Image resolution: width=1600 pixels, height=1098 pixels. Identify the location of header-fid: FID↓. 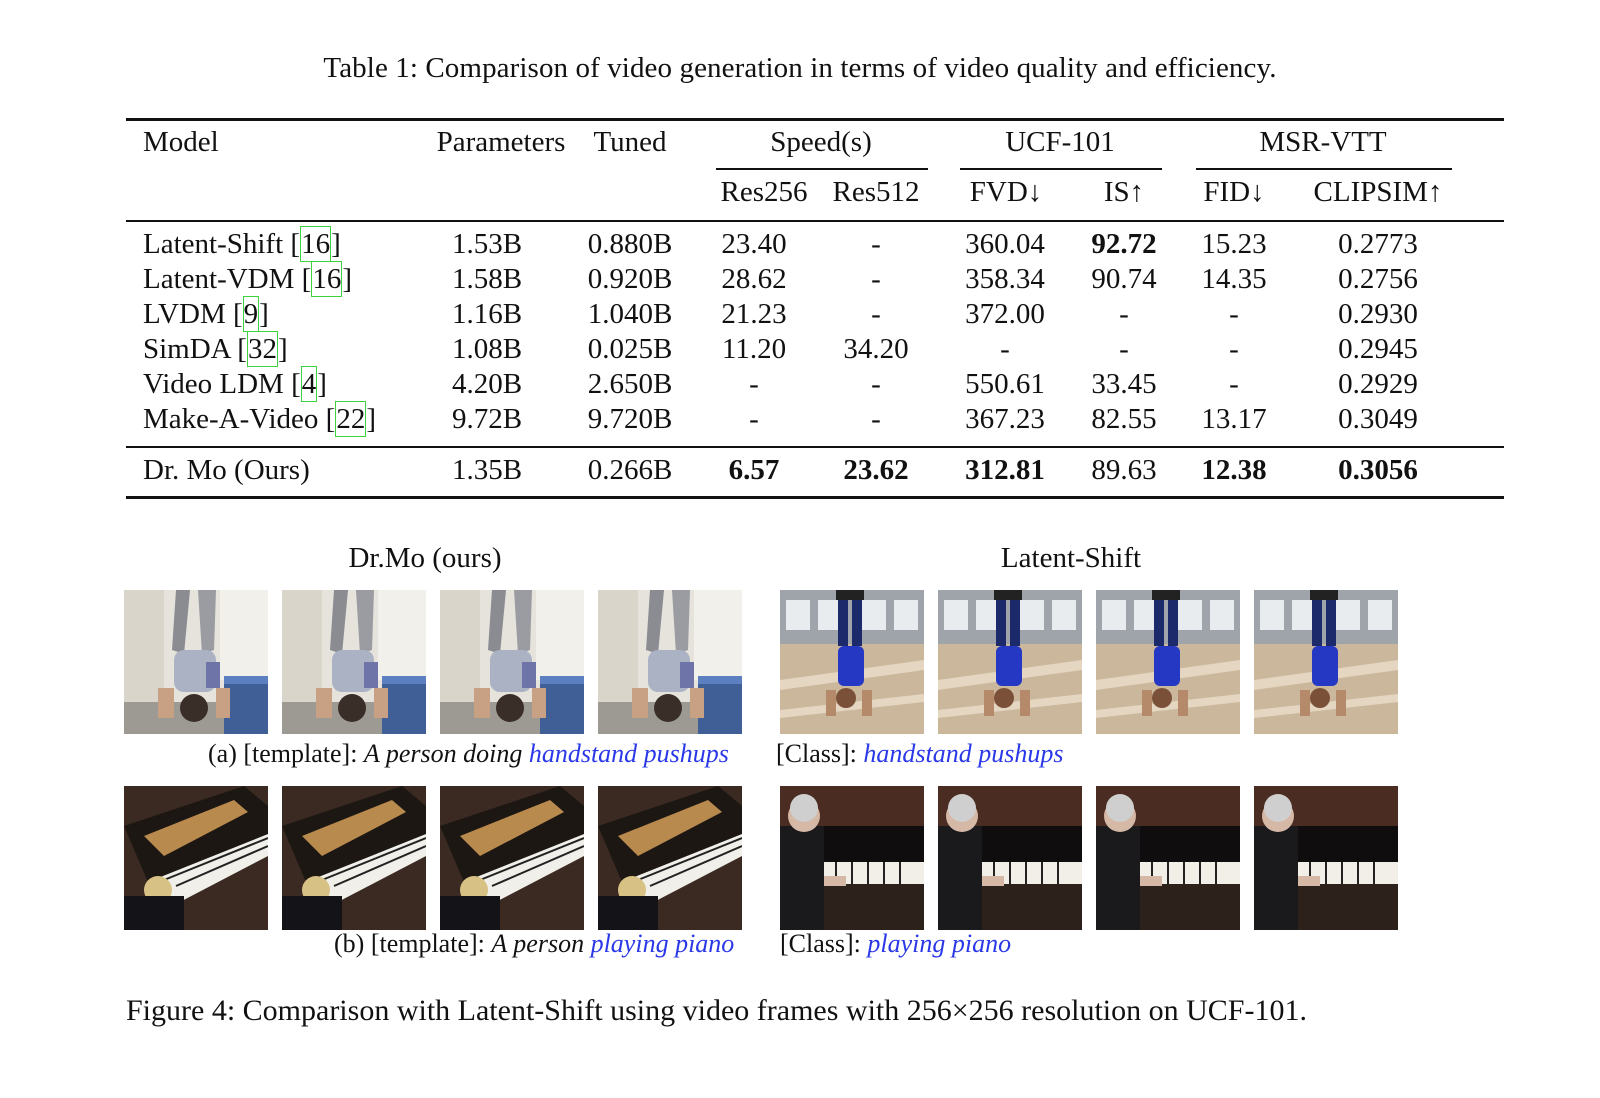
(1234, 192).